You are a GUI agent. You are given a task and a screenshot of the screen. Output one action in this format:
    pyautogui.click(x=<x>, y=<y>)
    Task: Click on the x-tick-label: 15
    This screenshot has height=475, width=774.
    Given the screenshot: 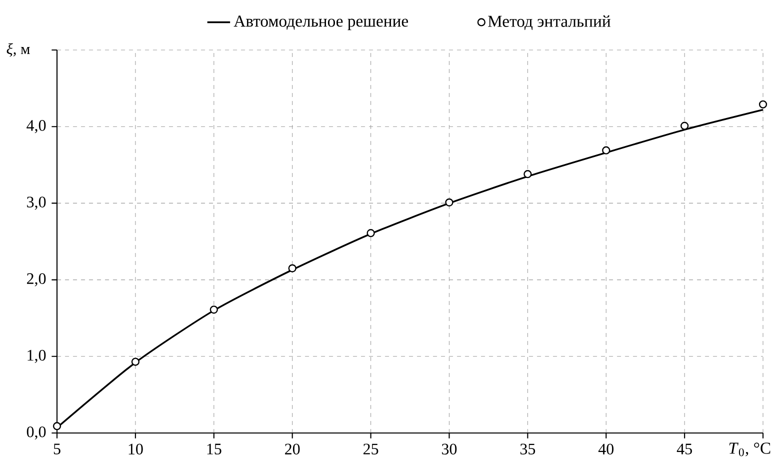 What is the action you would take?
    pyautogui.click(x=214, y=449)
    